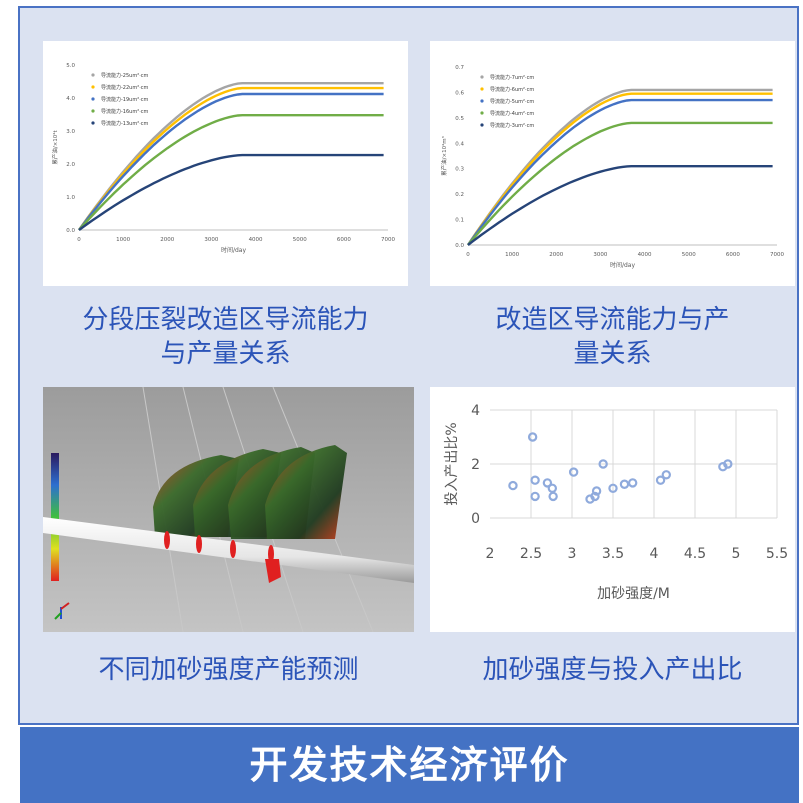 The width and height of the screenshot is (803, 803). I want to click on caption-3: 不同加砂强度产能预测, so click(228, 670).